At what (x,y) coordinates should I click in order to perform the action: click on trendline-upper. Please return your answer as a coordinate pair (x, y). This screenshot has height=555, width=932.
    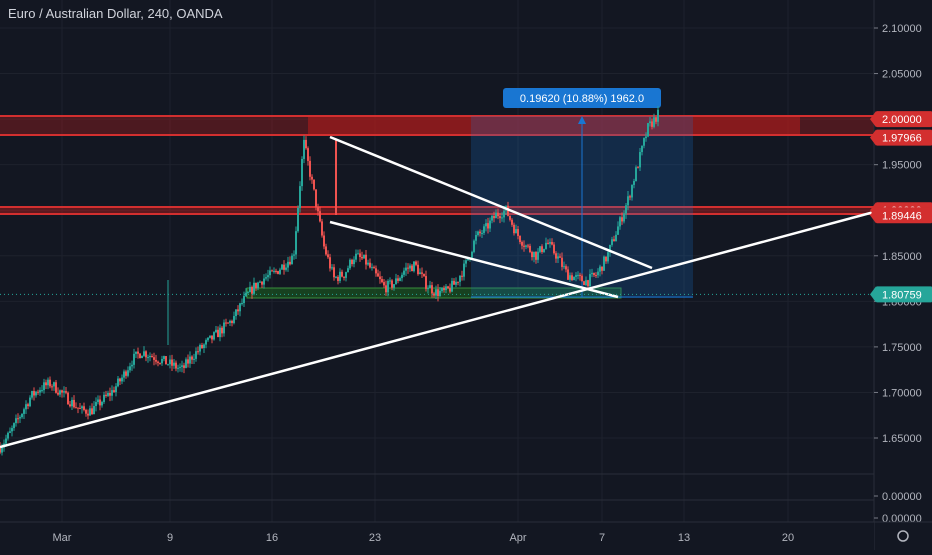
    Looking at the image, I should click on (491, 202).